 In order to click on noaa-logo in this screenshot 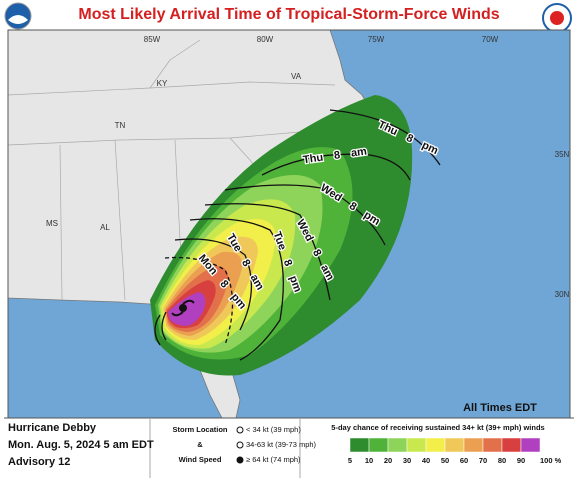, I will do `click(18, 16)`.